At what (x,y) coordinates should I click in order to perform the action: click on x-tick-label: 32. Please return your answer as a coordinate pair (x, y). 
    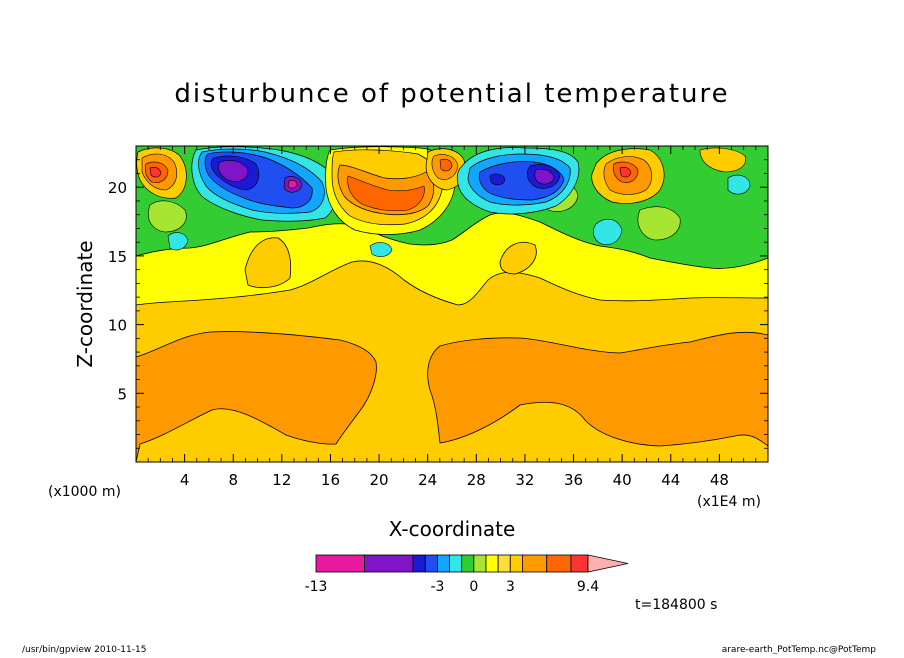
    Looking at the image, I should click on (524, 480).